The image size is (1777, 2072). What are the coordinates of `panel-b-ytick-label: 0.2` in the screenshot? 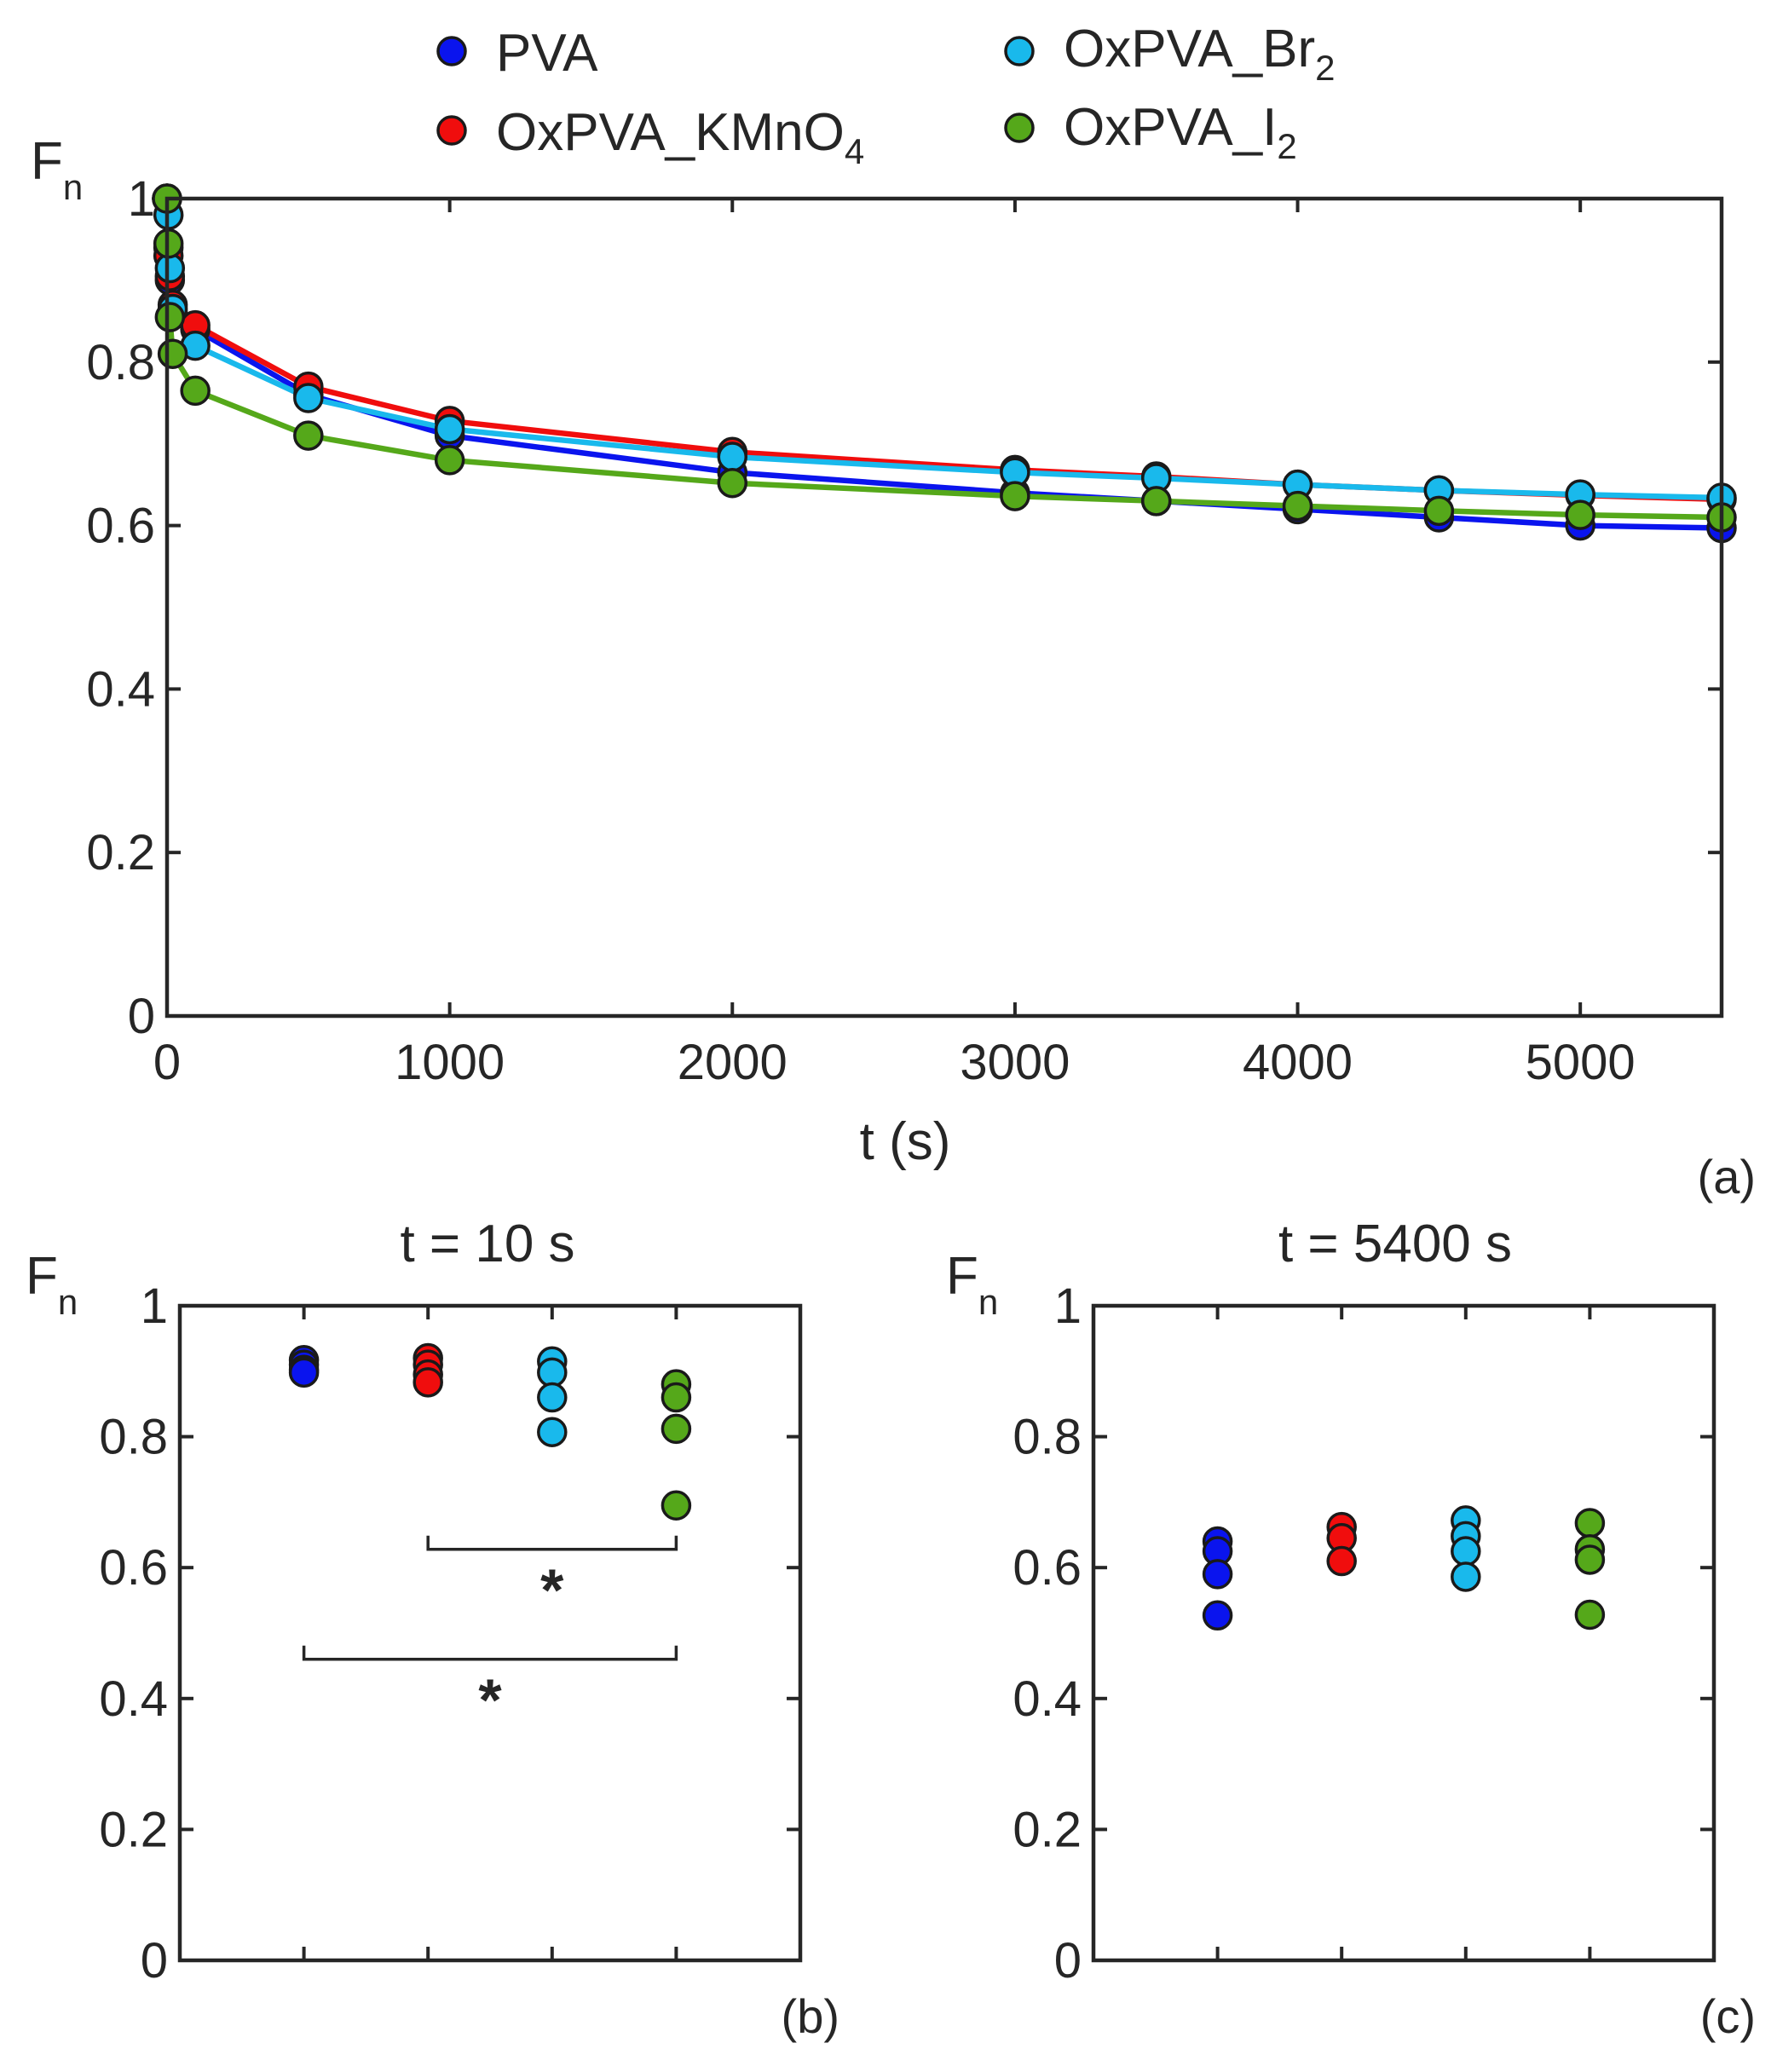 It's located at (133, 1830).